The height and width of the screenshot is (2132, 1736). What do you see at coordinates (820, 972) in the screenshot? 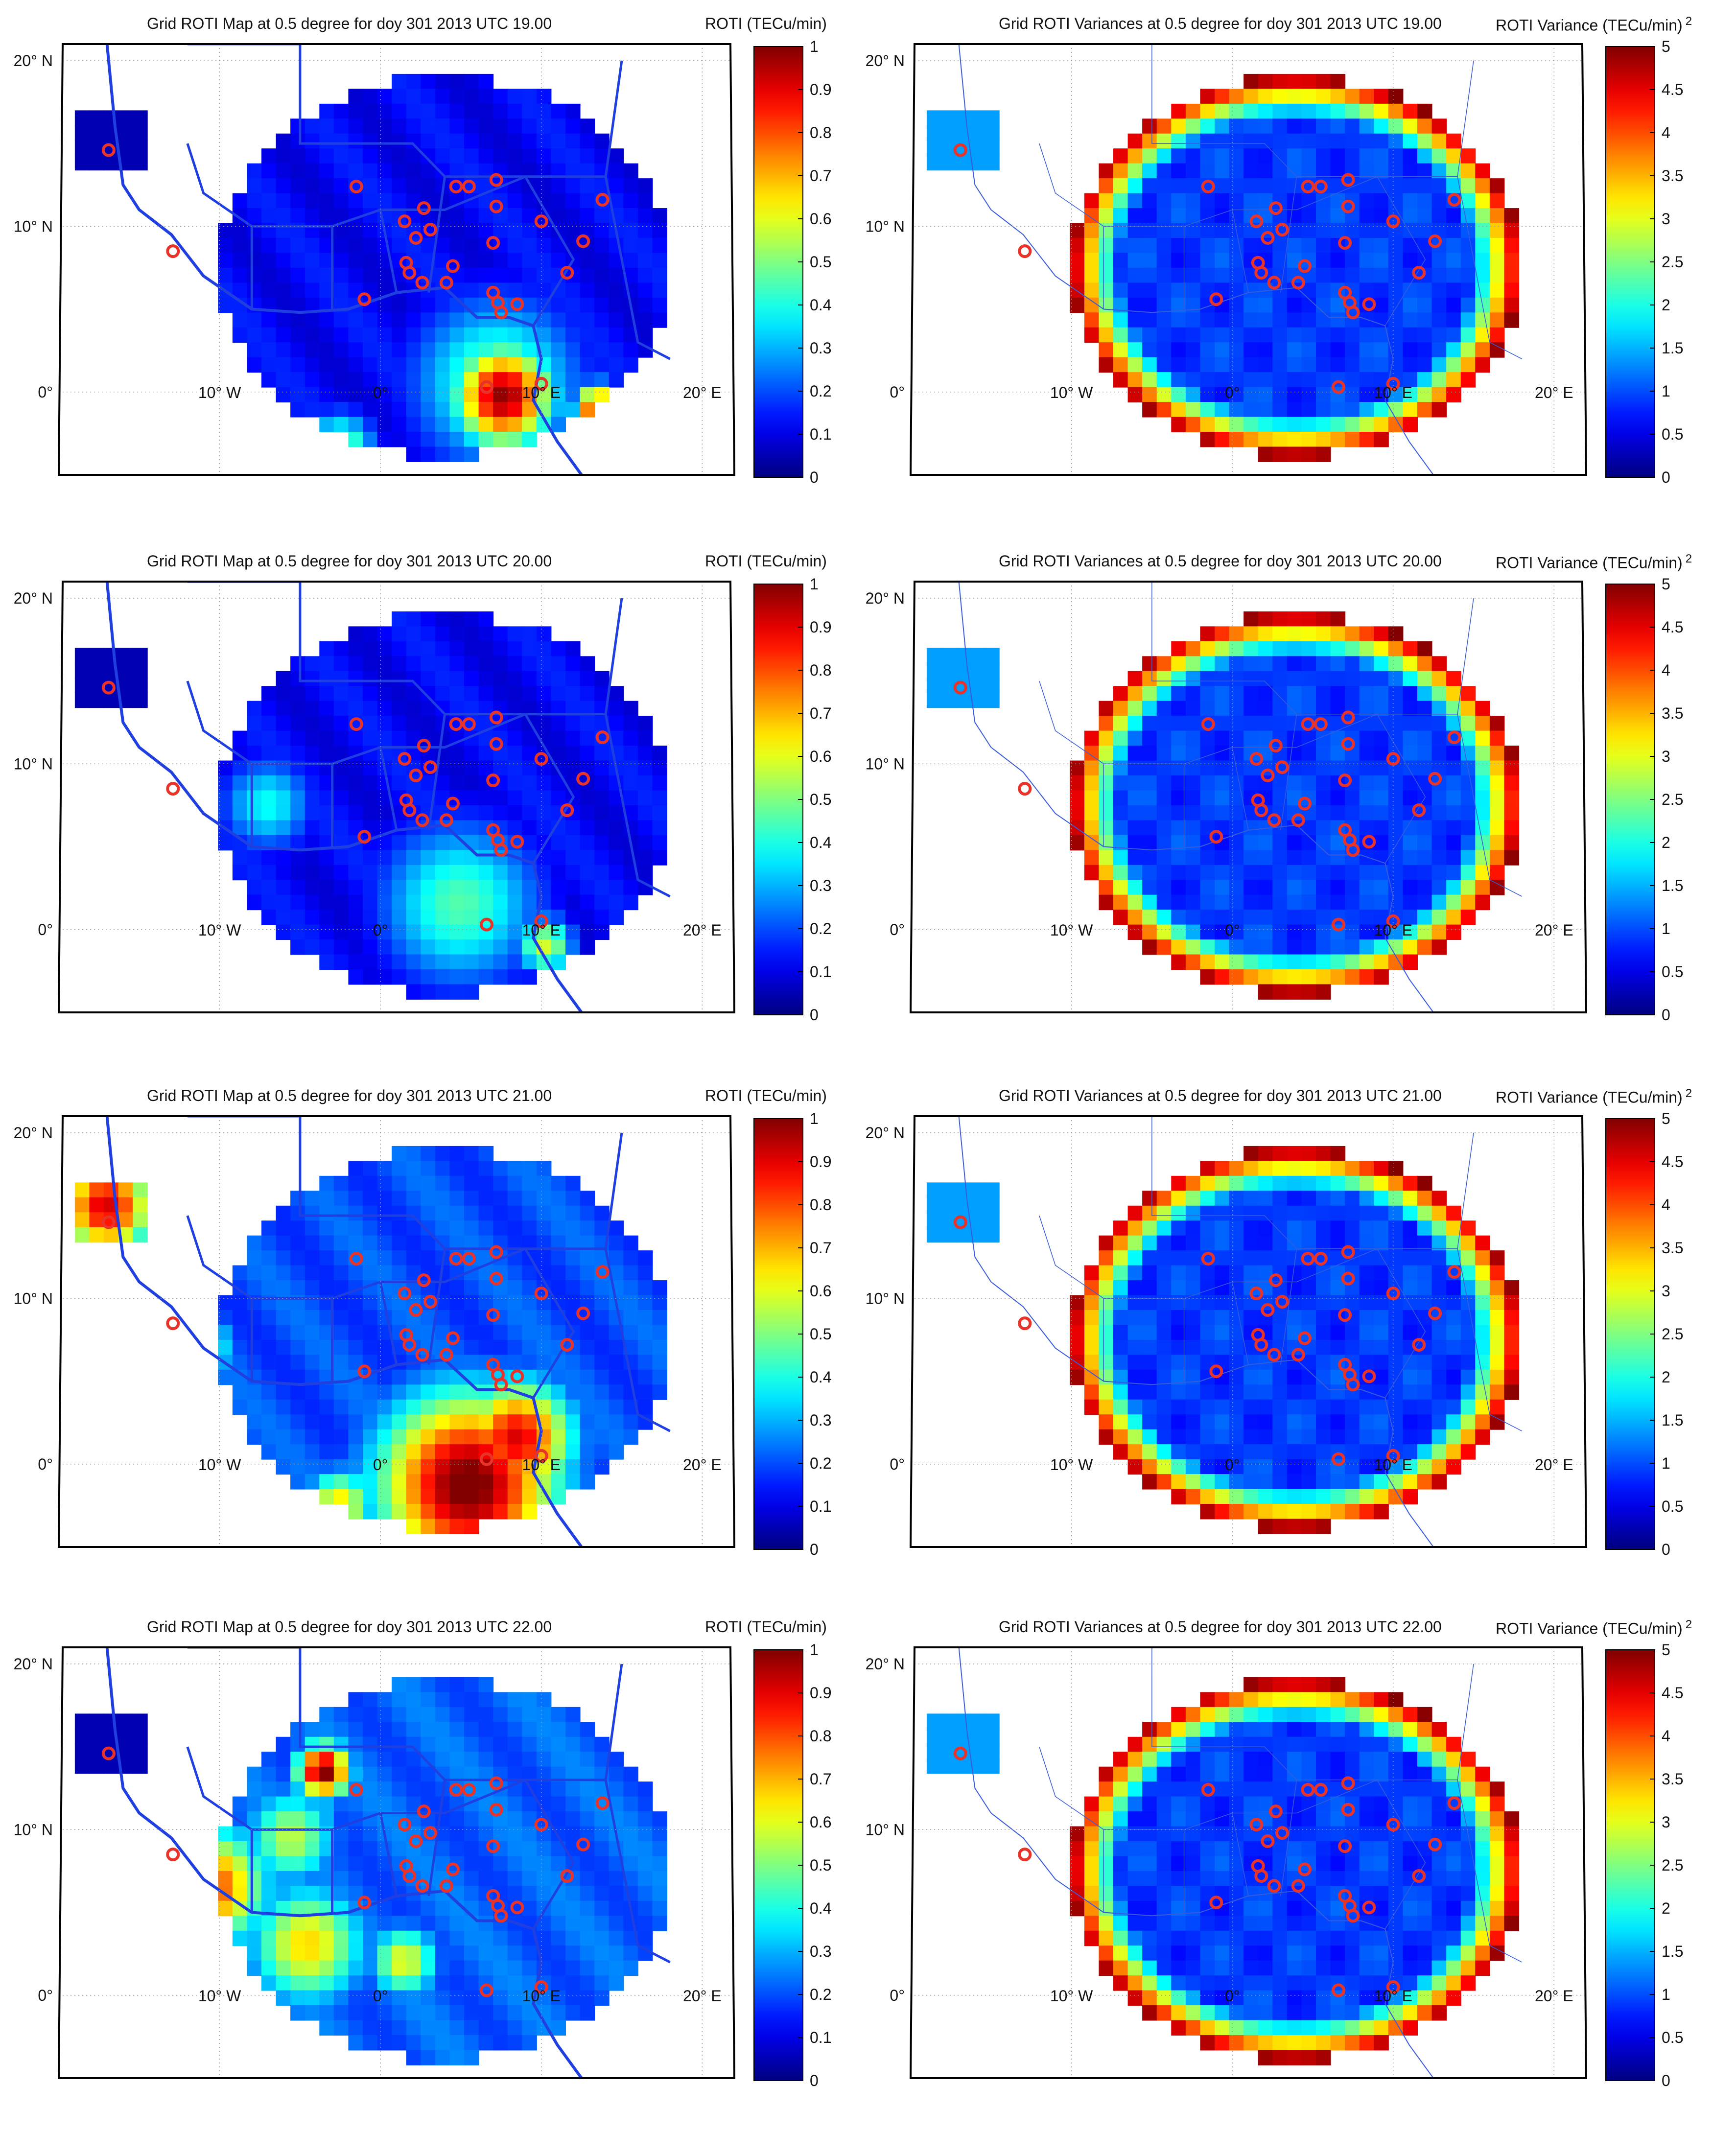
I see `colorbar-tick-label: 0.1` at bounding box center [820, 972].